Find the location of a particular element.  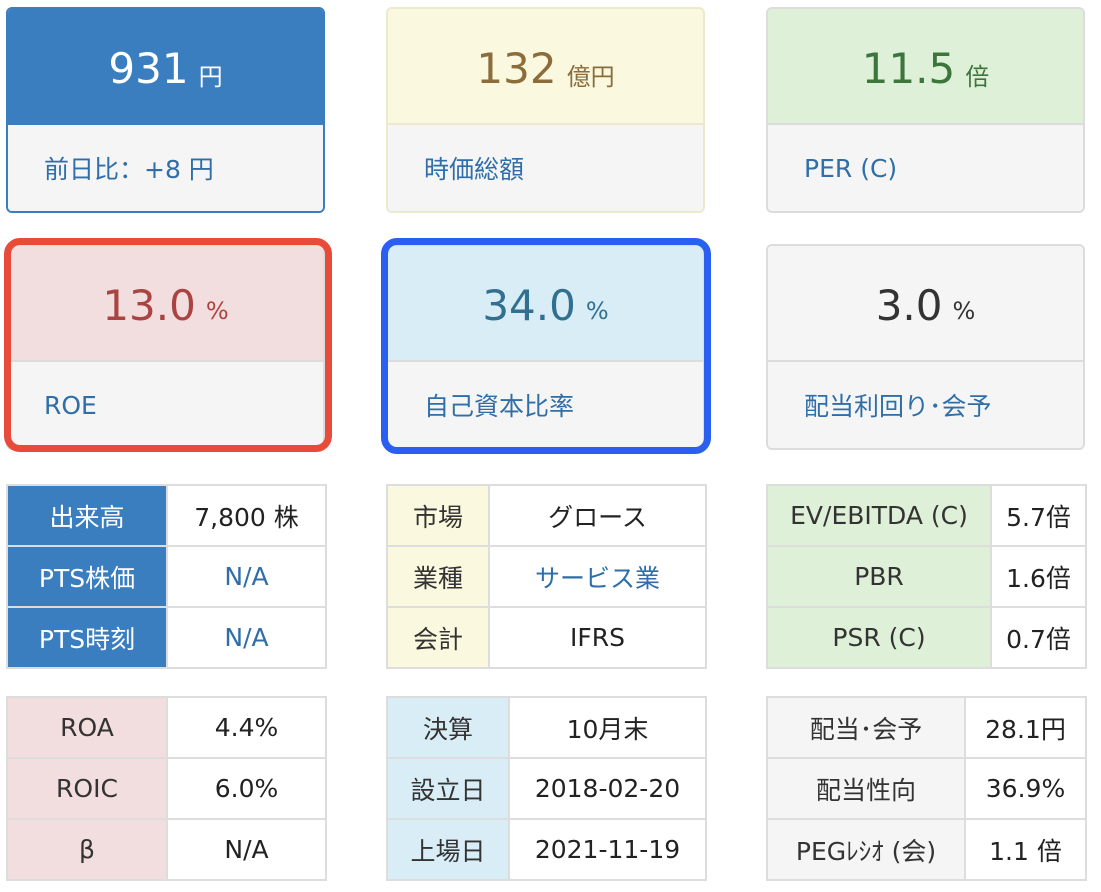

equity-ratio-label: 自己資本比率 is located at coordinates (545, 404).